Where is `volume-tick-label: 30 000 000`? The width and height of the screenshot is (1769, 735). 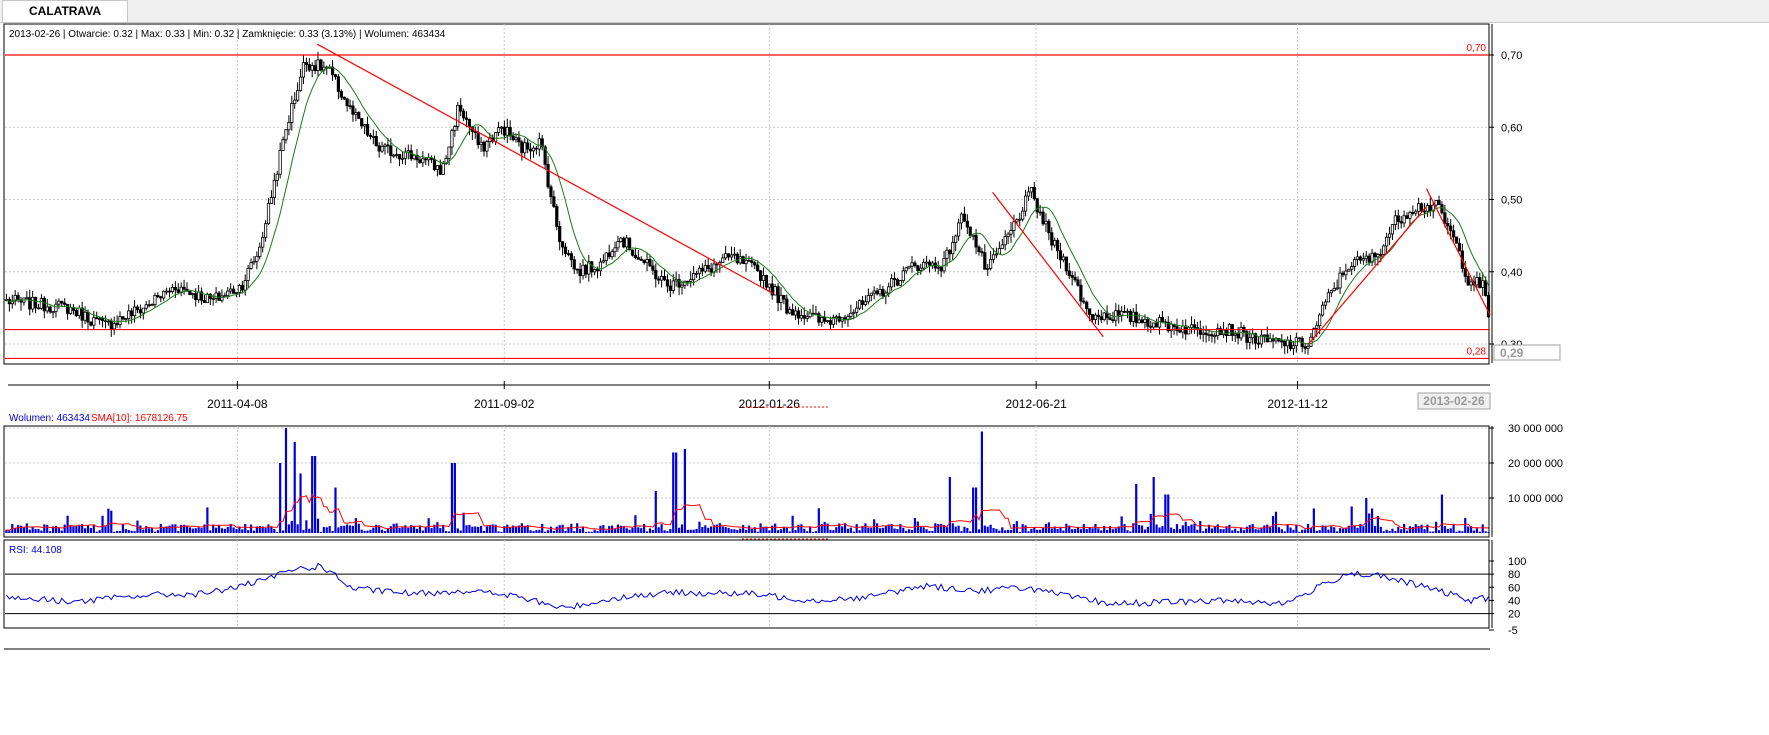 volume-tick-label: 30 000 000 is located at coordinates (1535, 429).